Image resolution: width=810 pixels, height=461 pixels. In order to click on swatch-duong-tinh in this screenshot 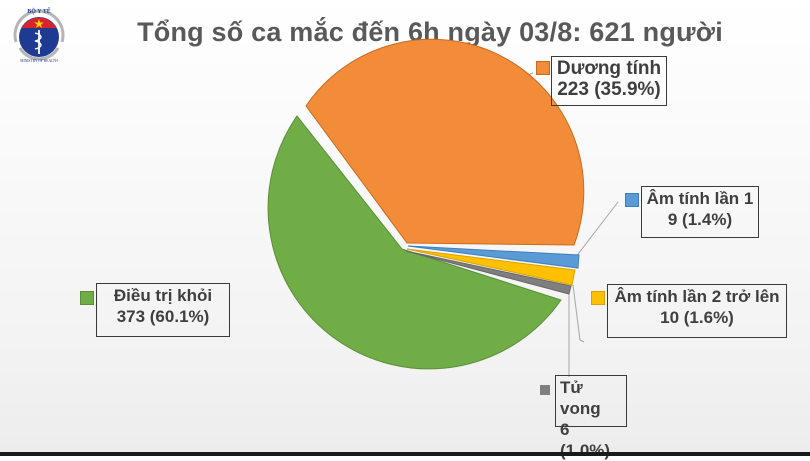, I will do `click(543, 68)`.